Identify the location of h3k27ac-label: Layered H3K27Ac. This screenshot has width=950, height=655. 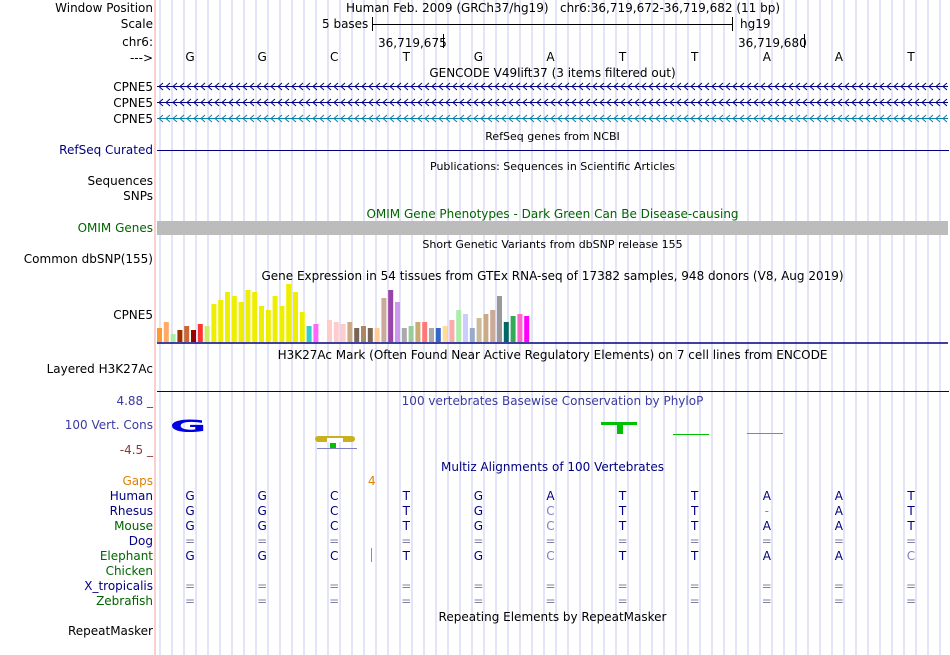
(99, 369).